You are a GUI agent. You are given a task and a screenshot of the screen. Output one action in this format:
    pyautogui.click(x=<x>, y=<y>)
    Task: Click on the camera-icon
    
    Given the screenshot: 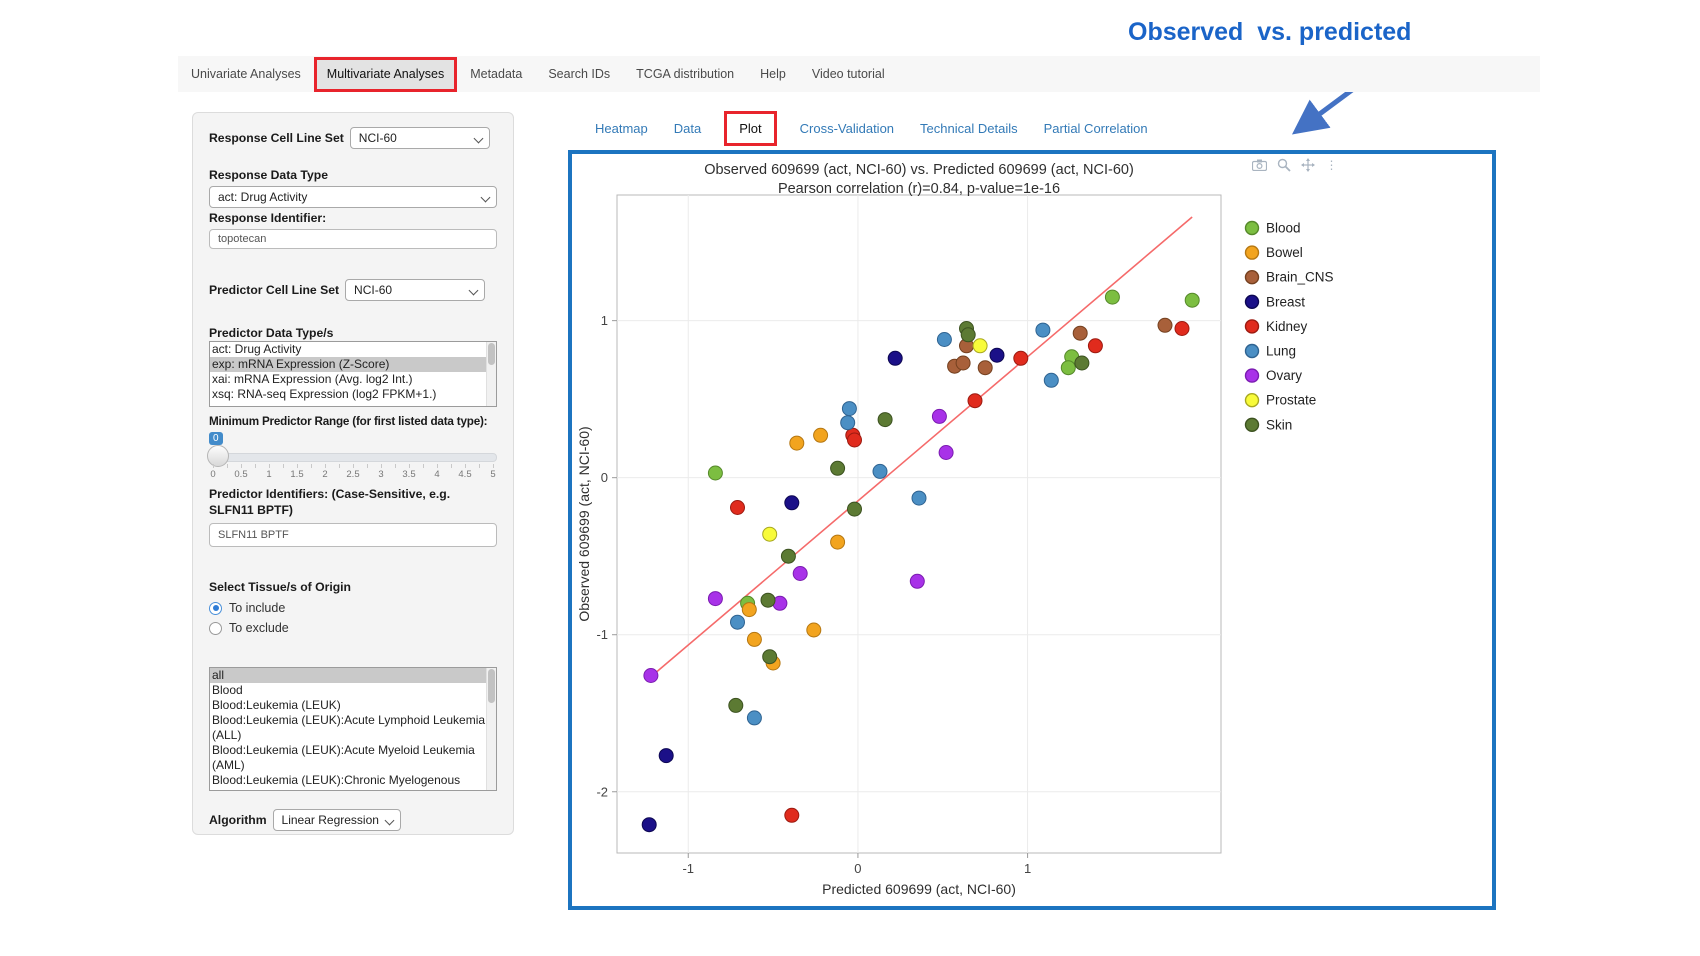 What is the action you would take?
    pyautogui.click(x=1259, y=165)
    